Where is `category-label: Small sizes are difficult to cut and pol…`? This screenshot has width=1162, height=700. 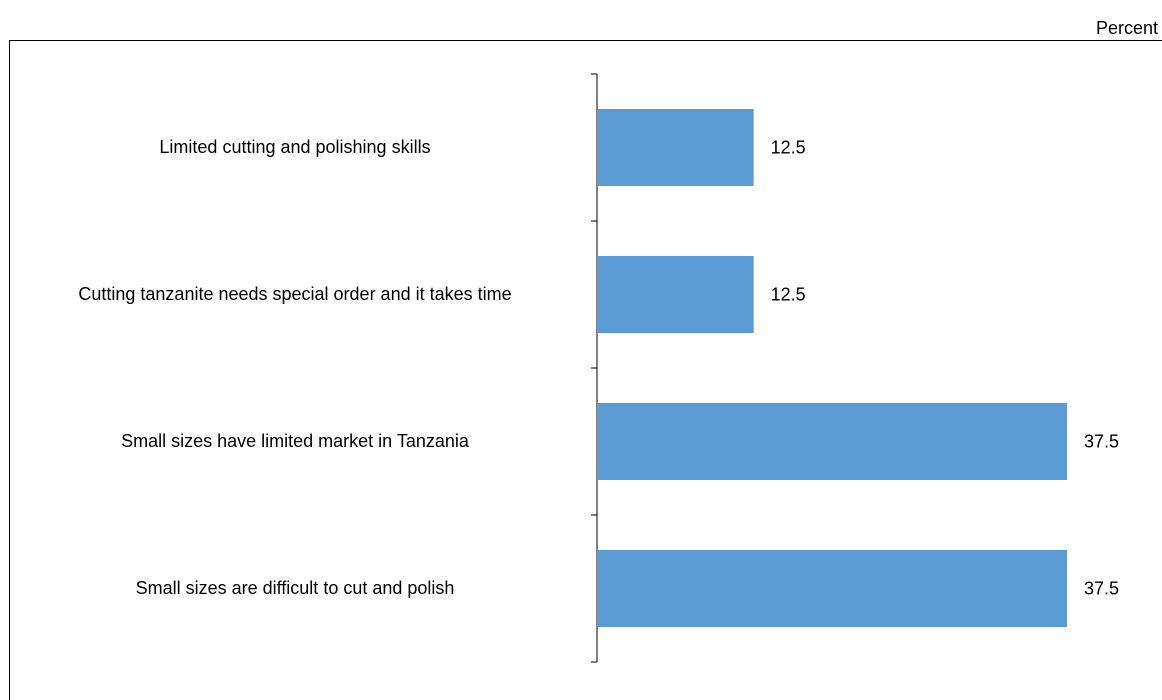
category-label: Small sizes are difficult to cut and pol… is located at coordinates (295, 588).